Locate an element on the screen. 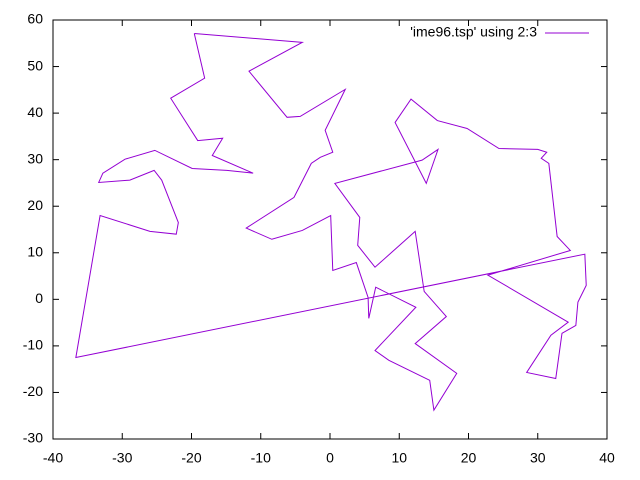  y-tick-label: 50 is located at coordinates (35, 65).